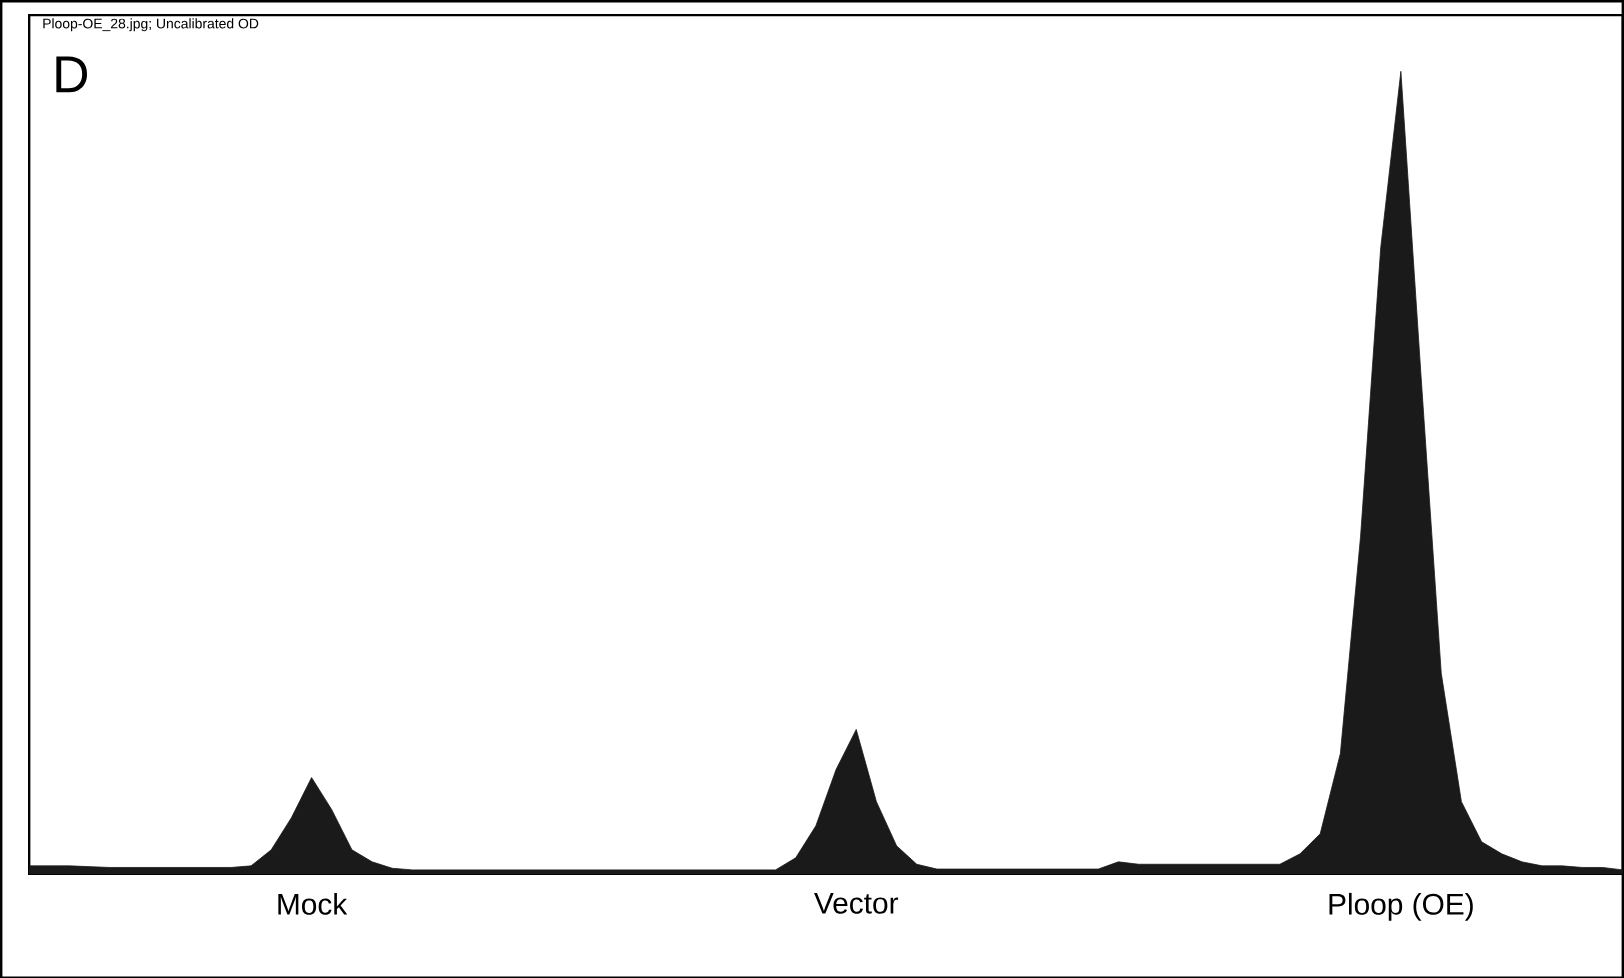 This screenshot has height=978, width=1624. I want to click on x-tick-label: Ploop (OE), so click(1401, 906).